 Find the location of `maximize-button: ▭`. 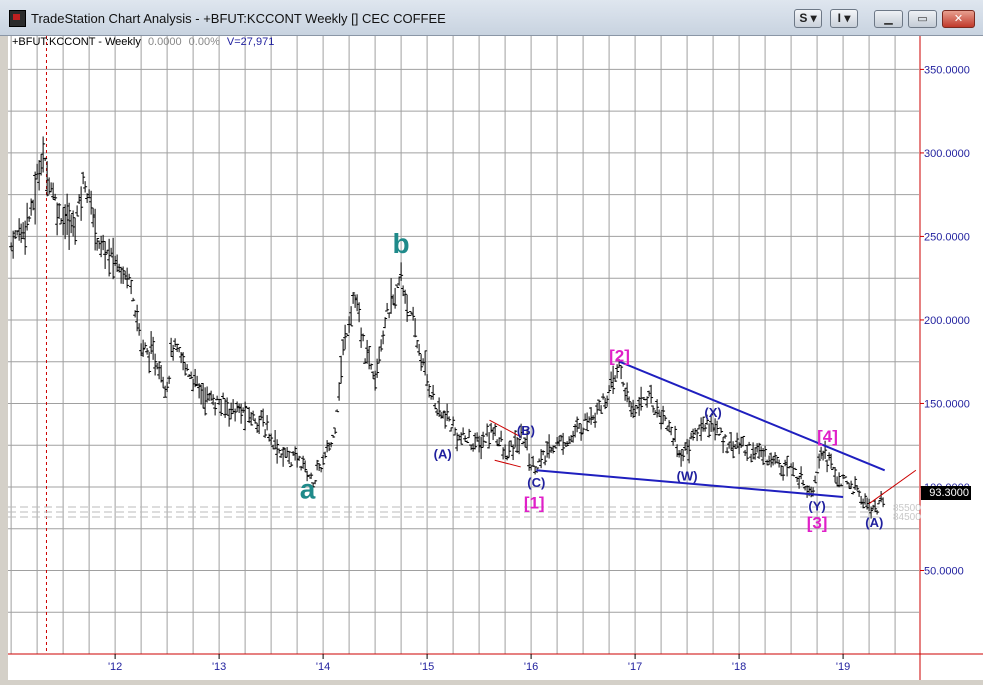

maximize-button: ▭ is located at coordinates (922, 19).